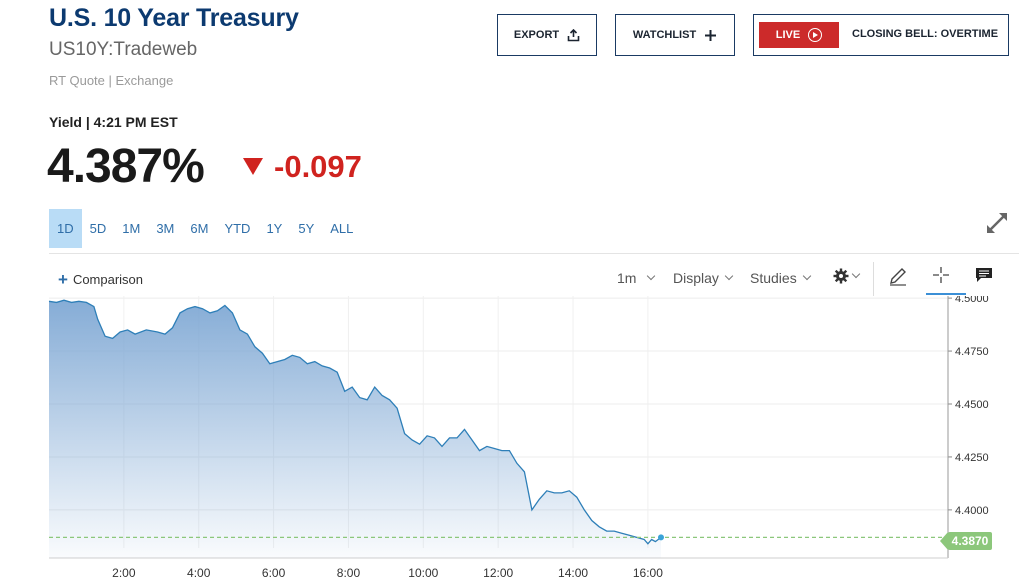 Image resolution: width=1019 pixels, height=584 pixels. I want to click on crosshair-icon, so click(941, 275).